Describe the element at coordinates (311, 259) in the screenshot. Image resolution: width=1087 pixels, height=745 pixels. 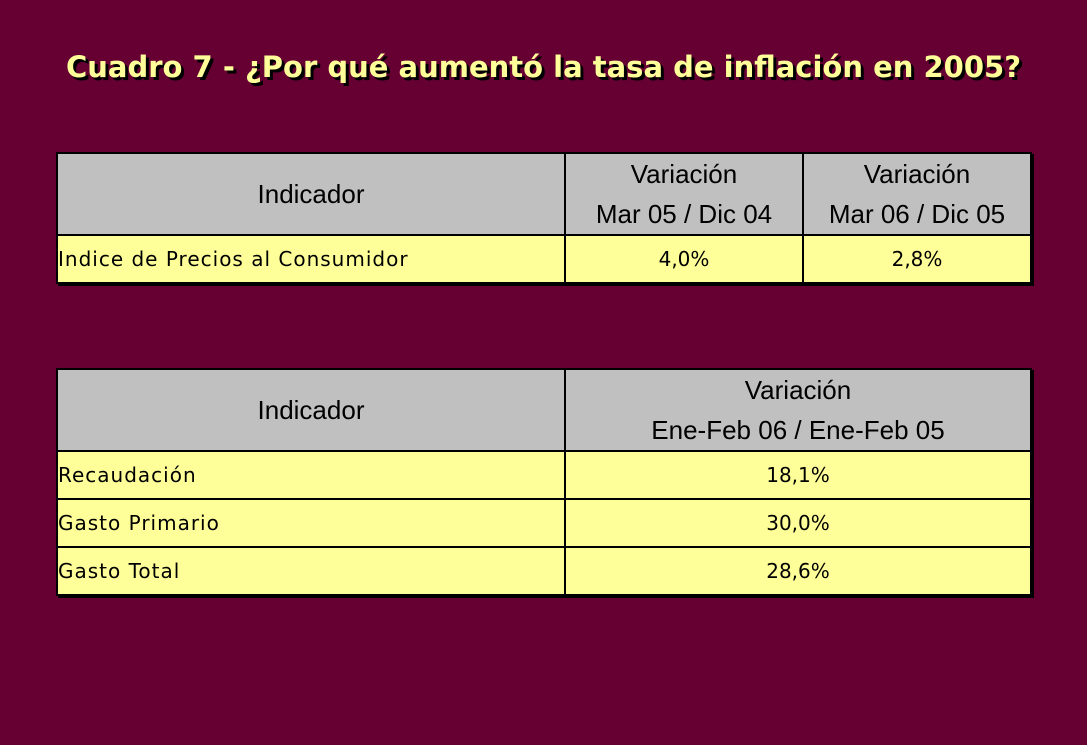
I see `row-label: Indice de Precios al Consumidor` at that location.